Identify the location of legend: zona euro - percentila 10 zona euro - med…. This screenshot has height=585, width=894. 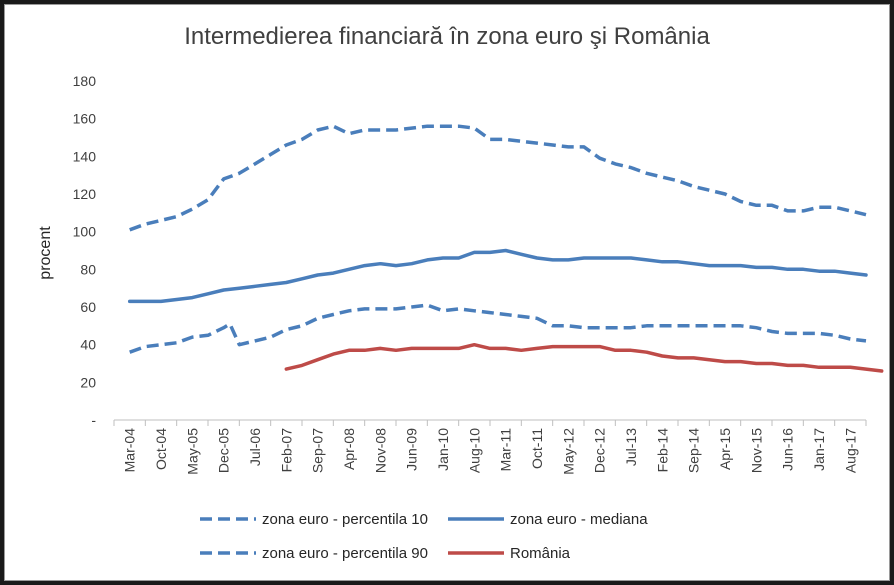
(424, 536).